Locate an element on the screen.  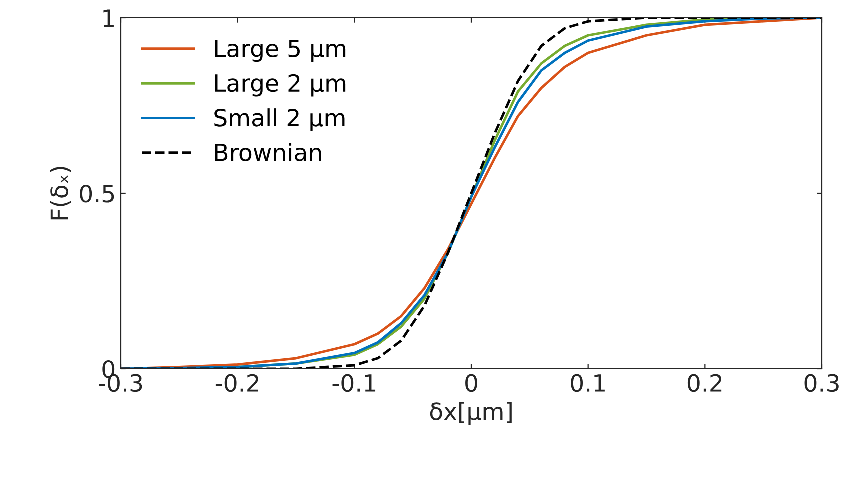
legend-label: Large 2 μm is located at coordinates (280, 85).